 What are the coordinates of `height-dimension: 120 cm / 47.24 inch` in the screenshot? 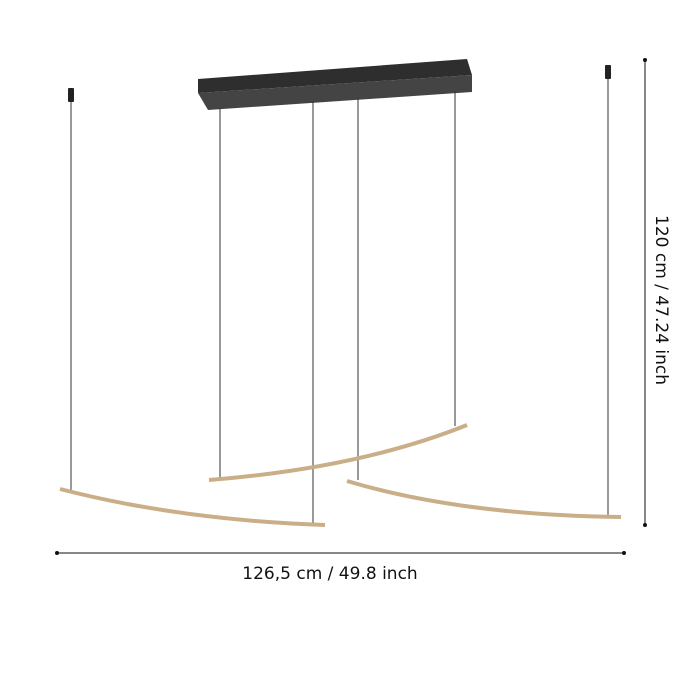 It's located at (657, 292).